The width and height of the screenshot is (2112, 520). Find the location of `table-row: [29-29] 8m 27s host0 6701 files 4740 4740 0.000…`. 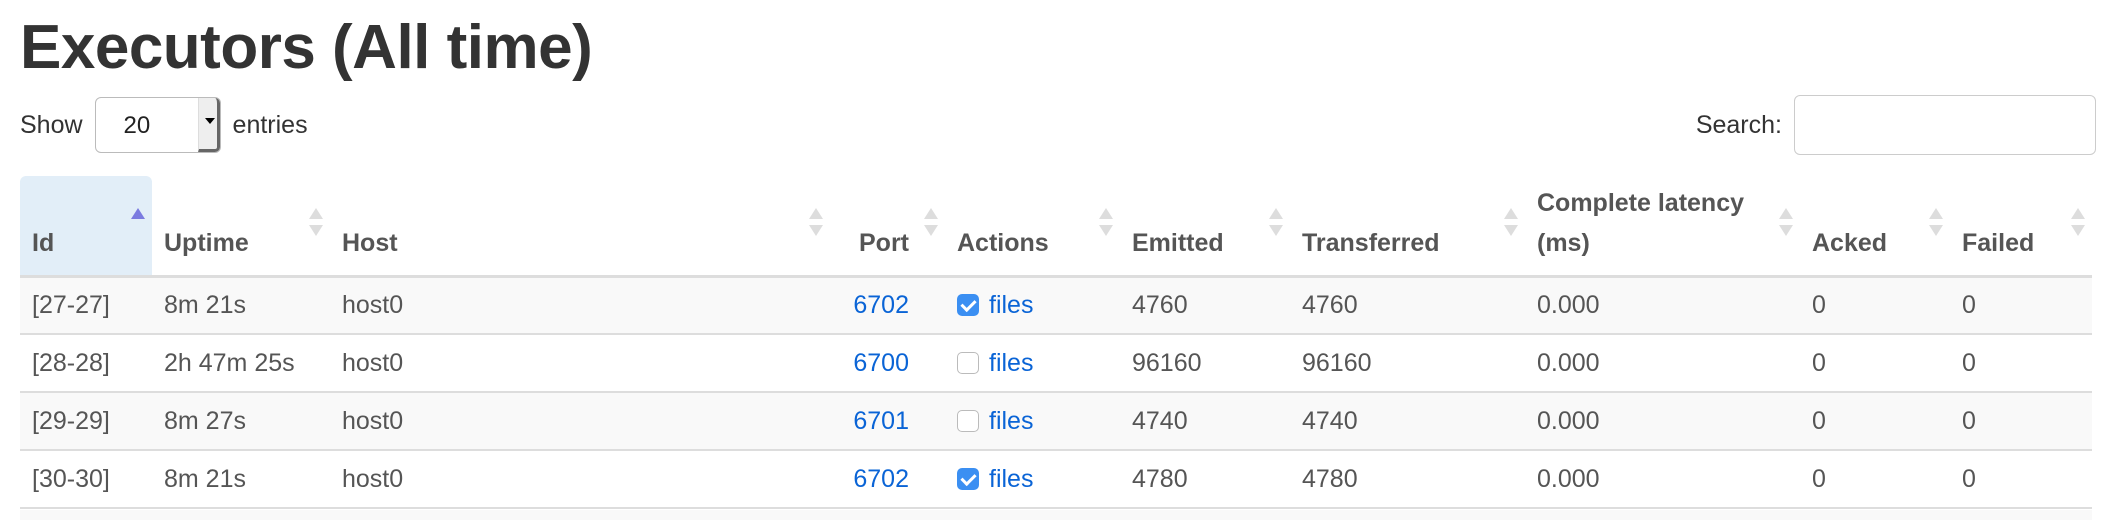

table-row: [29-29] 8m 27s host0 6701 files 4740 4740 0.000… is located at coordinates (1056, 421).